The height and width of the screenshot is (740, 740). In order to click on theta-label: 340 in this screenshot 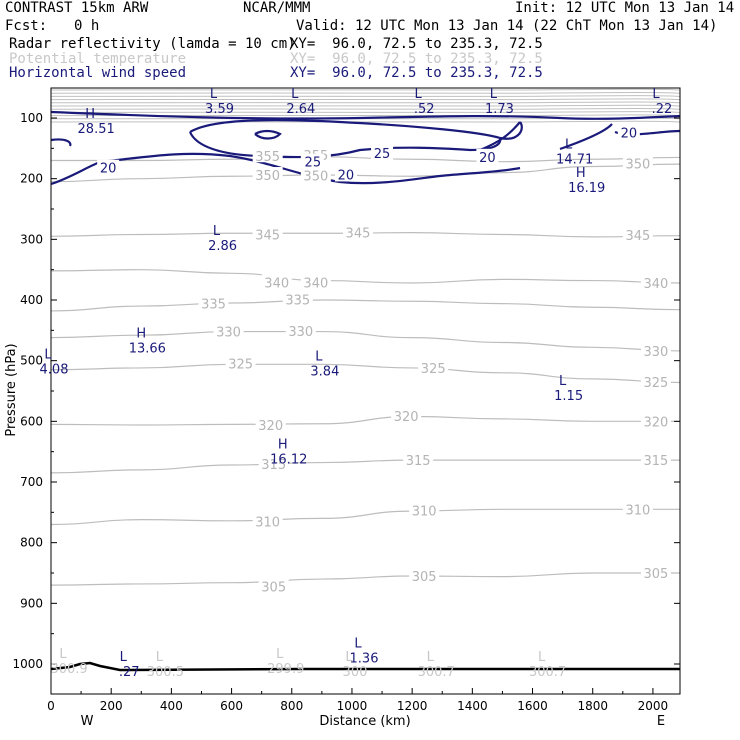, I will do `click(315, 283)`.